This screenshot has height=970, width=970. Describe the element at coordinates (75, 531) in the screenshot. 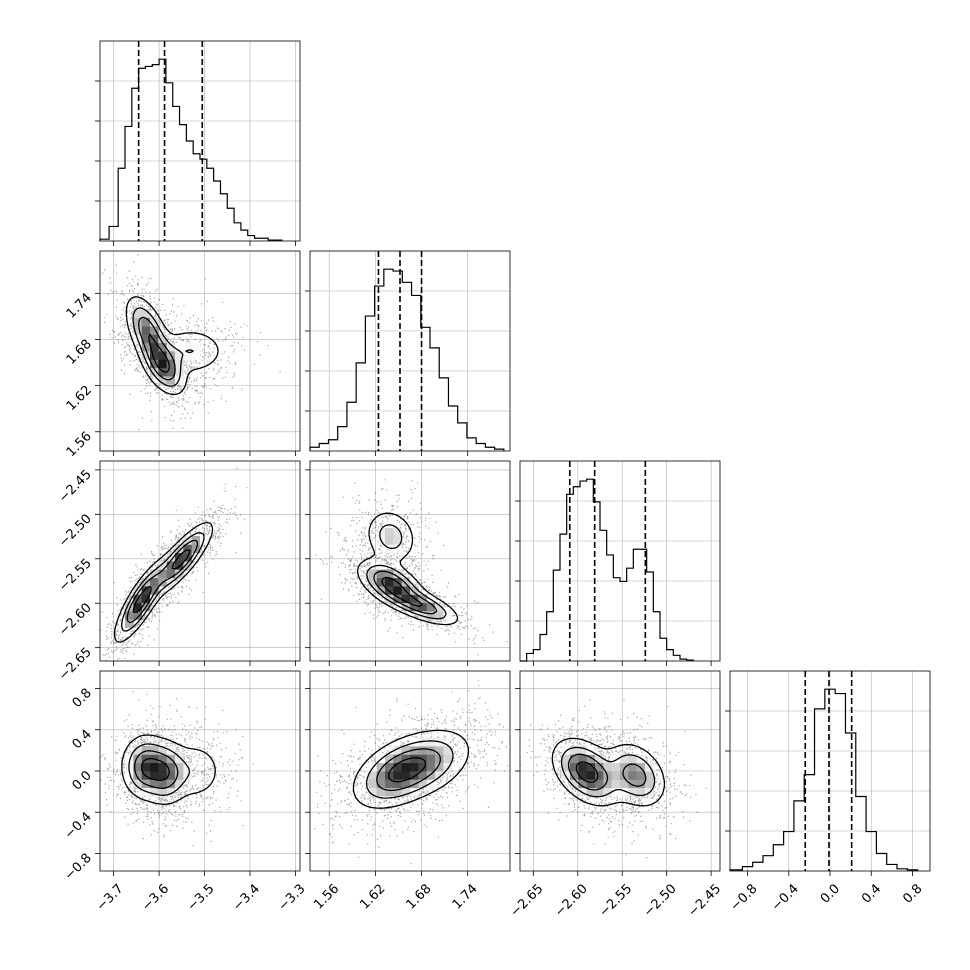

I see `y-tick-label: −2.50` at that location.